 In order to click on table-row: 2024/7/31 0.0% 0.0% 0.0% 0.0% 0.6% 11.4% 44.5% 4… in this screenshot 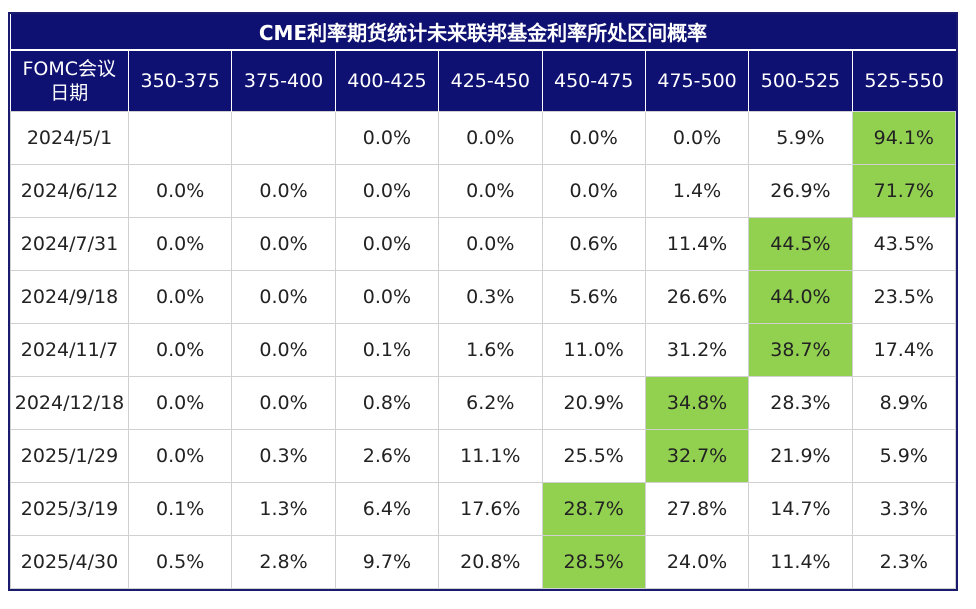, I will do `click(483, 243)`.